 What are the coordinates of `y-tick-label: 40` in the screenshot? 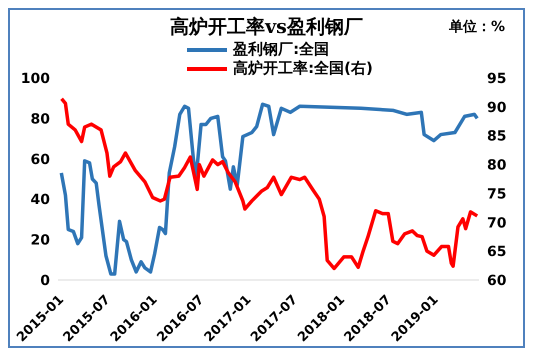 It's located at (40, 200).